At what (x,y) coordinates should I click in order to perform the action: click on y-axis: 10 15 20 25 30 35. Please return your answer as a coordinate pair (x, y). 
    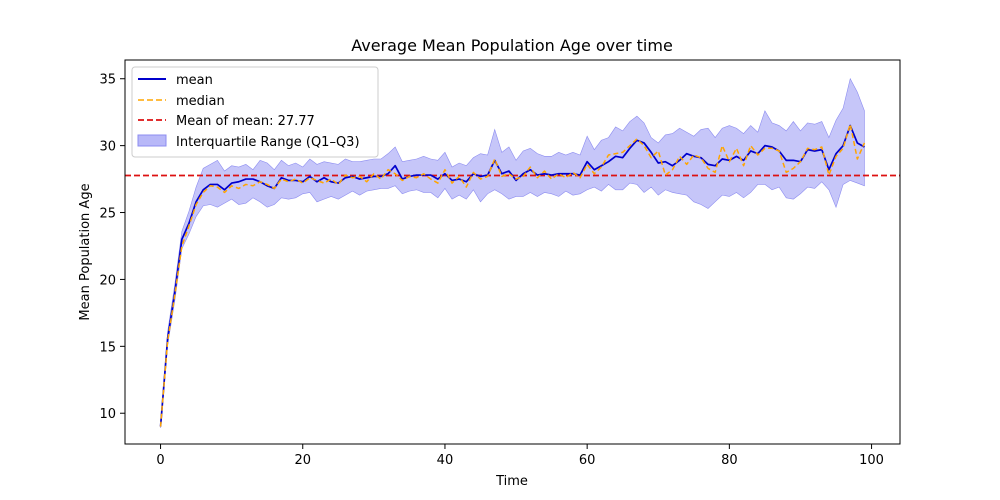
    Looking at the image, I should click on (112, 247).